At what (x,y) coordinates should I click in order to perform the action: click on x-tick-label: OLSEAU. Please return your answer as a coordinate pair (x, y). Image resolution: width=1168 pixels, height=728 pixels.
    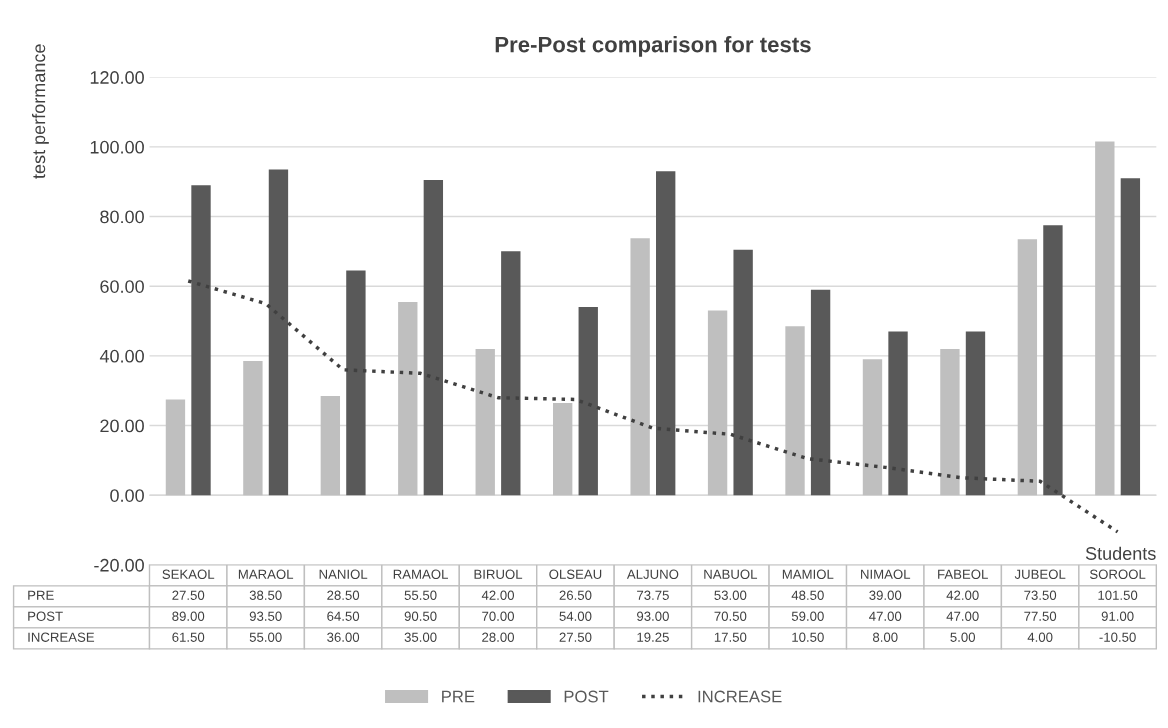
    Looking at the image, I should click on (575, 574).